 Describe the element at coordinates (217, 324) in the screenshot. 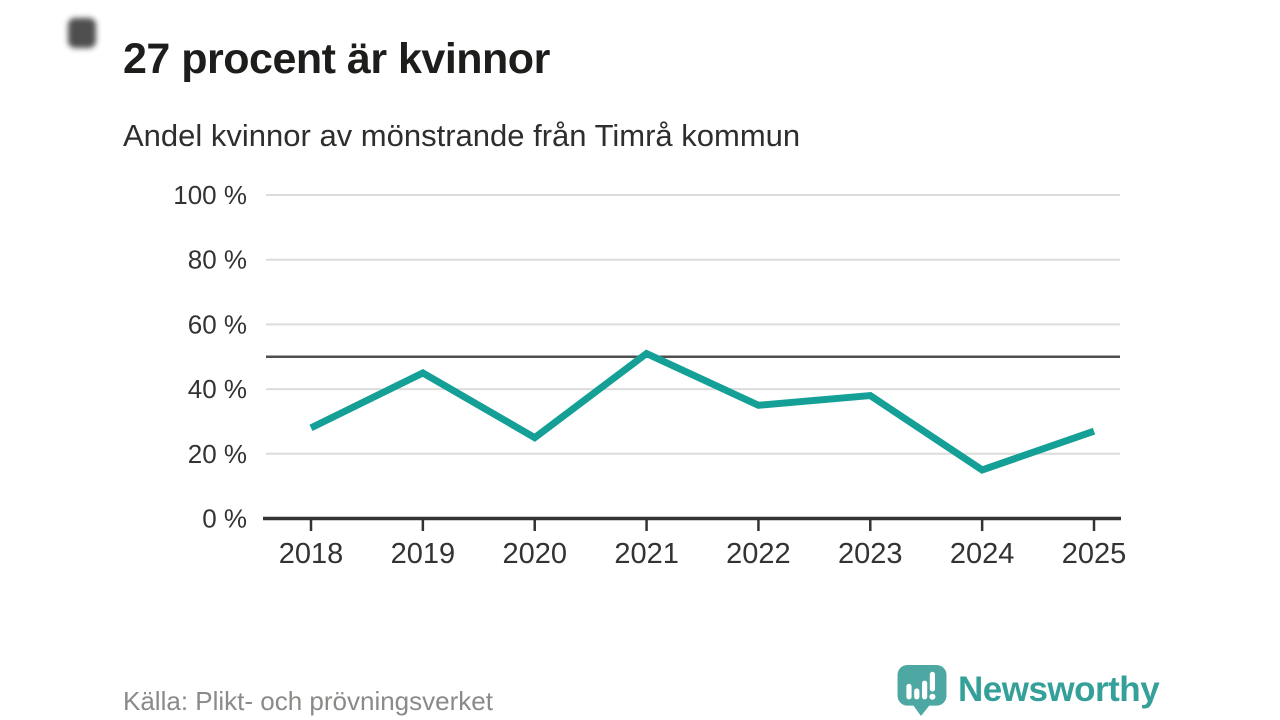

I see `y-axis-tick-label: 60 %` at that location.